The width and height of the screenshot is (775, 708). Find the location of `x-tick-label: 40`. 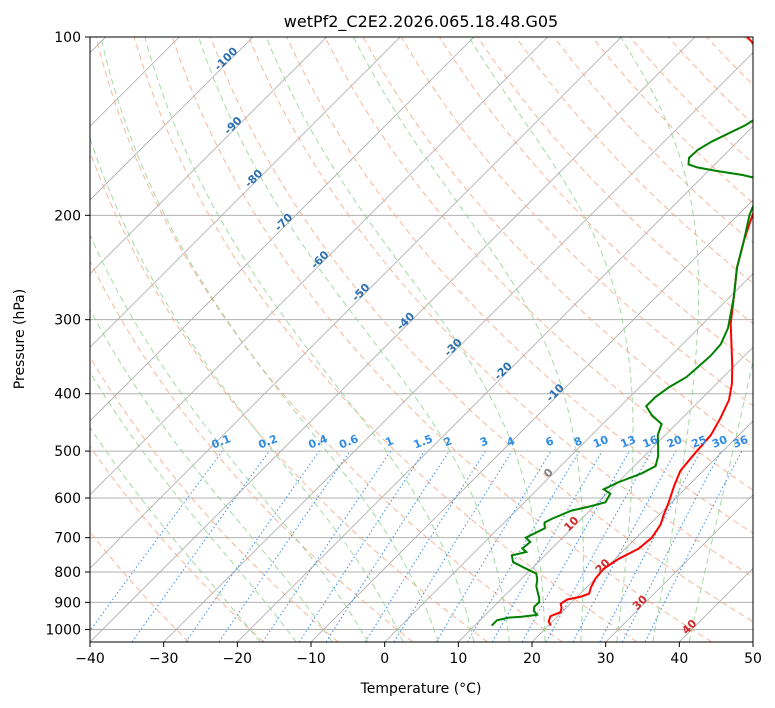

x-tick-label: 40 is located at coordinates (679, 659).